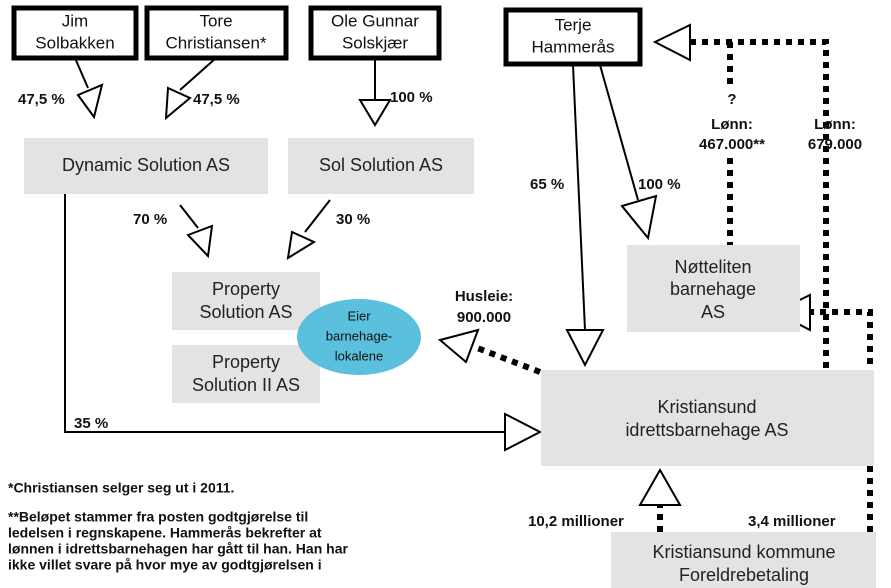 This screenshot has width=891, height=588. What do you see at coordinates (91, 423) in the screenshot?
I see `edge-label: 35 %` at bounding box center [91, 423].